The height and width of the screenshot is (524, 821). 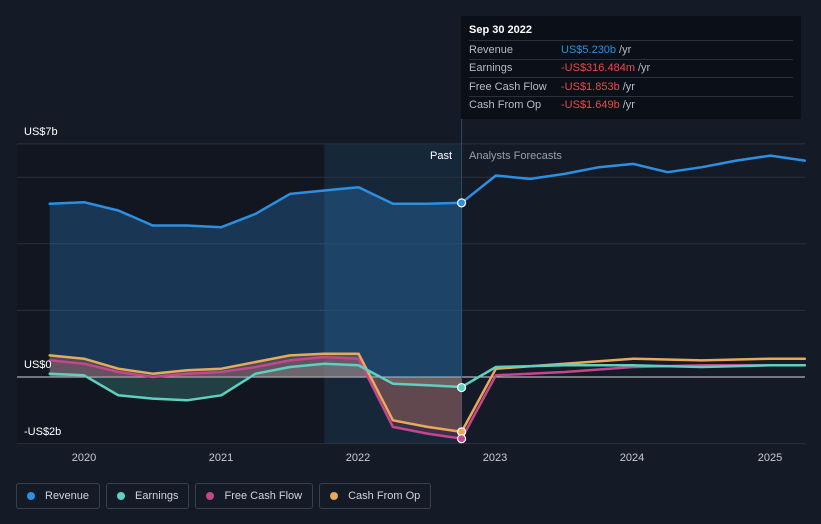 I want to click on x-tick-label: 2020, so click(x=84, y=458).